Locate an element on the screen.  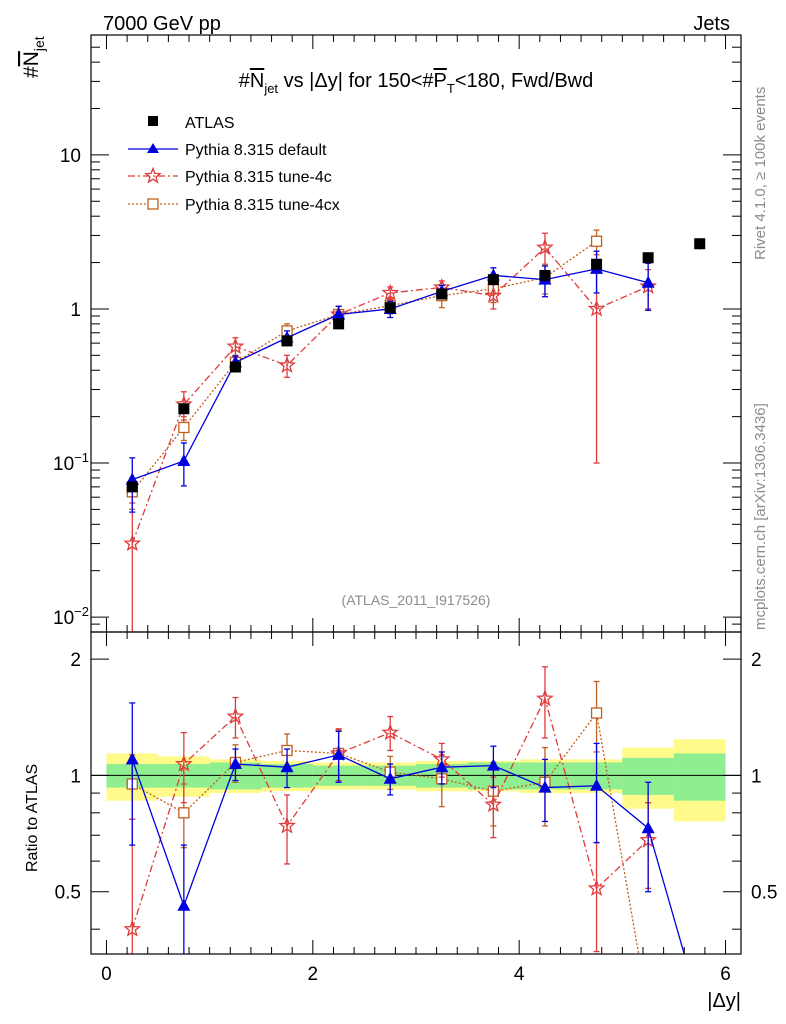
legend-marker-atlas is located at coordinates (153, 121).